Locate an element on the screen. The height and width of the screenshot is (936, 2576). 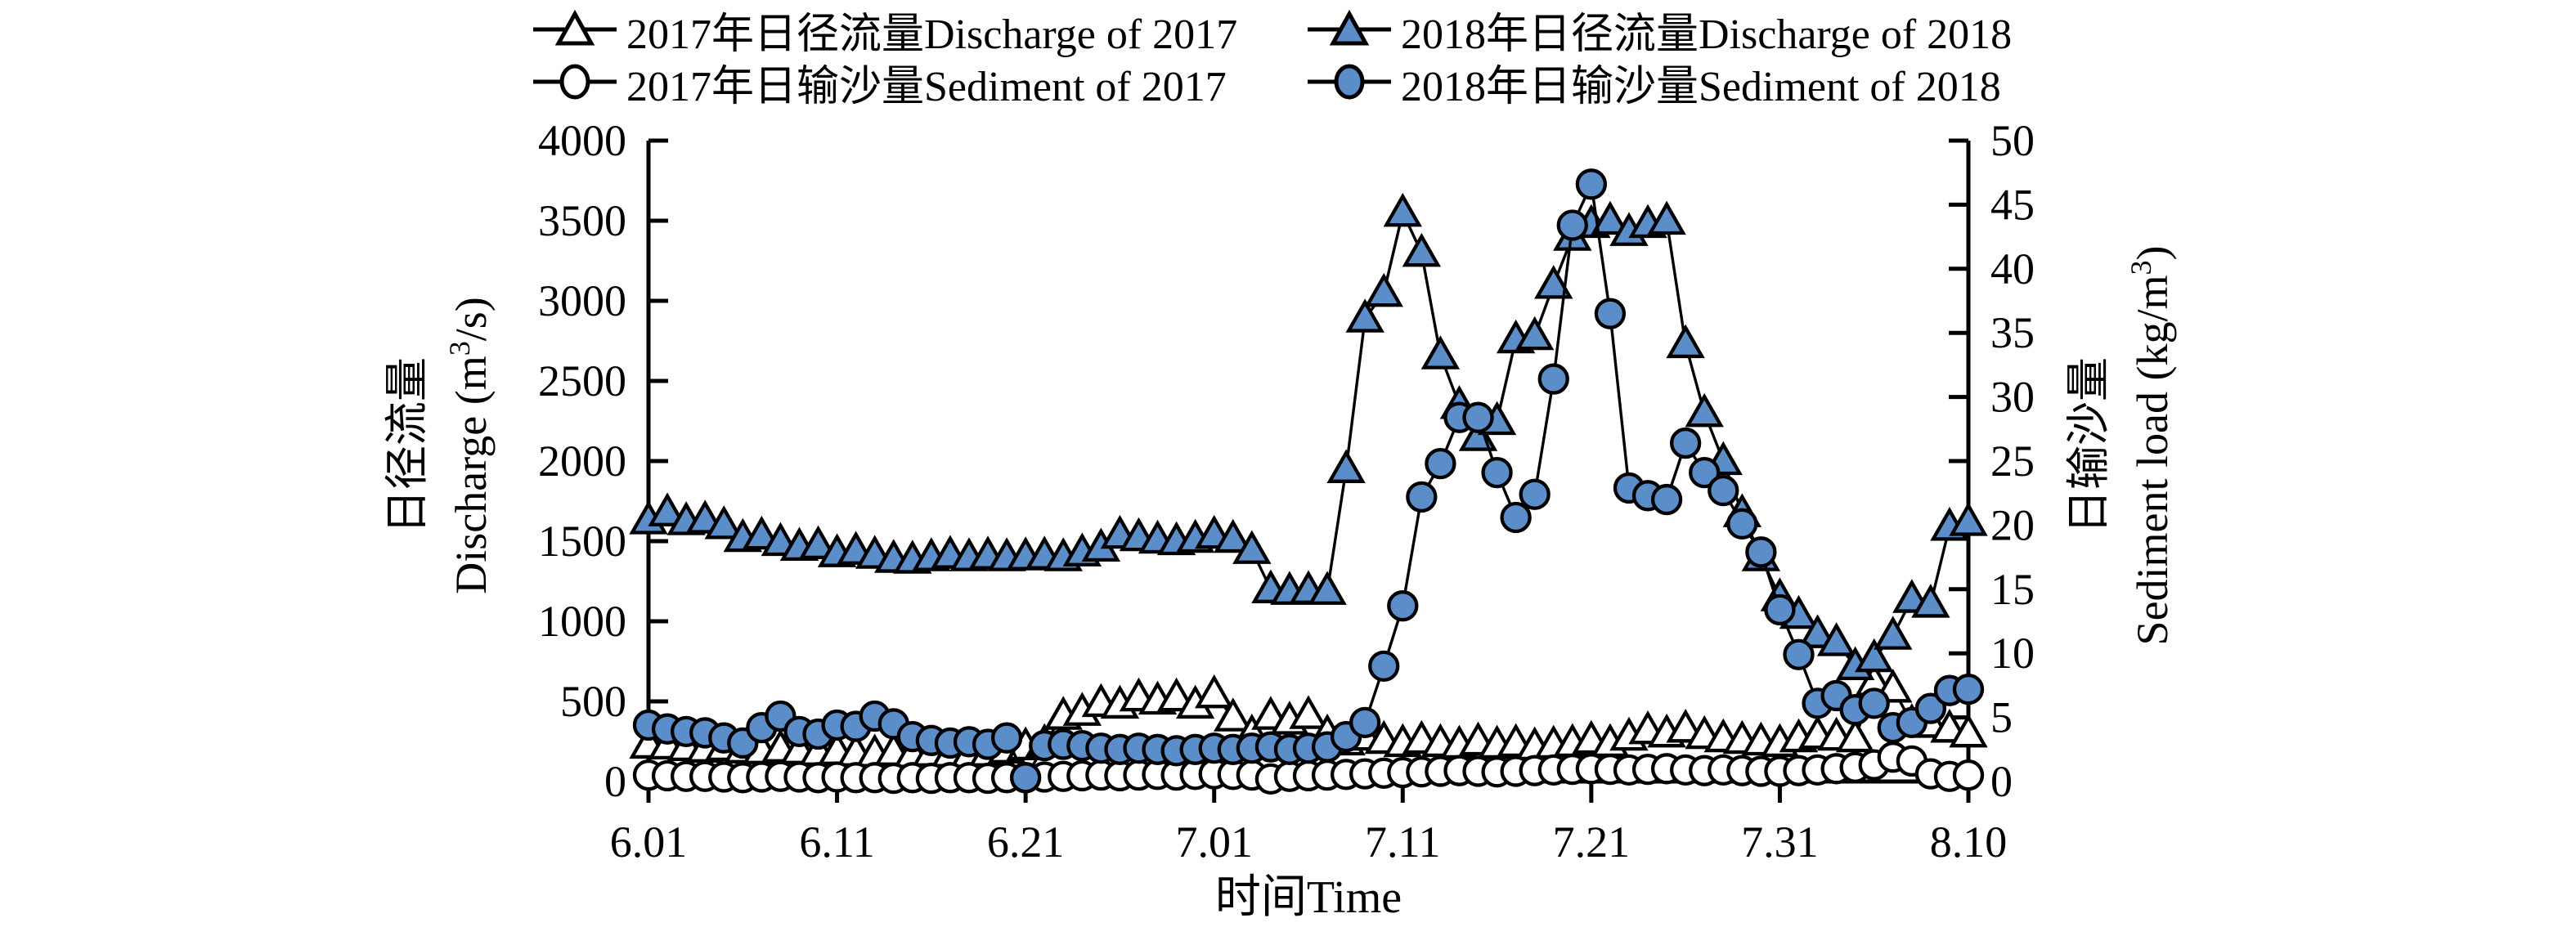
x-axis-title: 时间Time is located at coordinates (1309, 897).